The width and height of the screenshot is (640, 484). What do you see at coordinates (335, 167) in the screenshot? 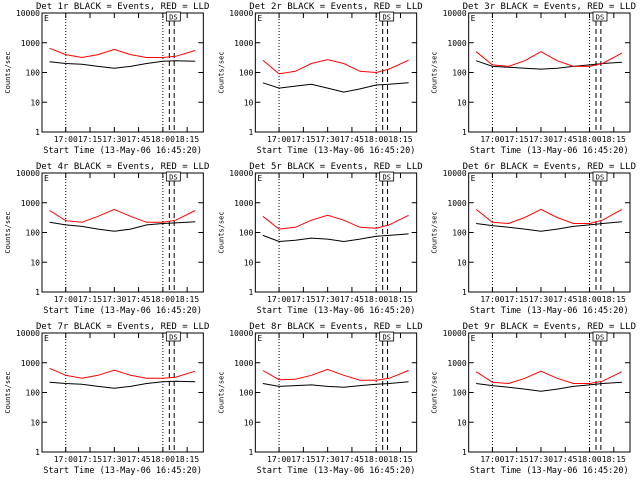
I see `panel-title: Det 5r BLACK = Events, RED = LLD` at bounding box center [335, 167].